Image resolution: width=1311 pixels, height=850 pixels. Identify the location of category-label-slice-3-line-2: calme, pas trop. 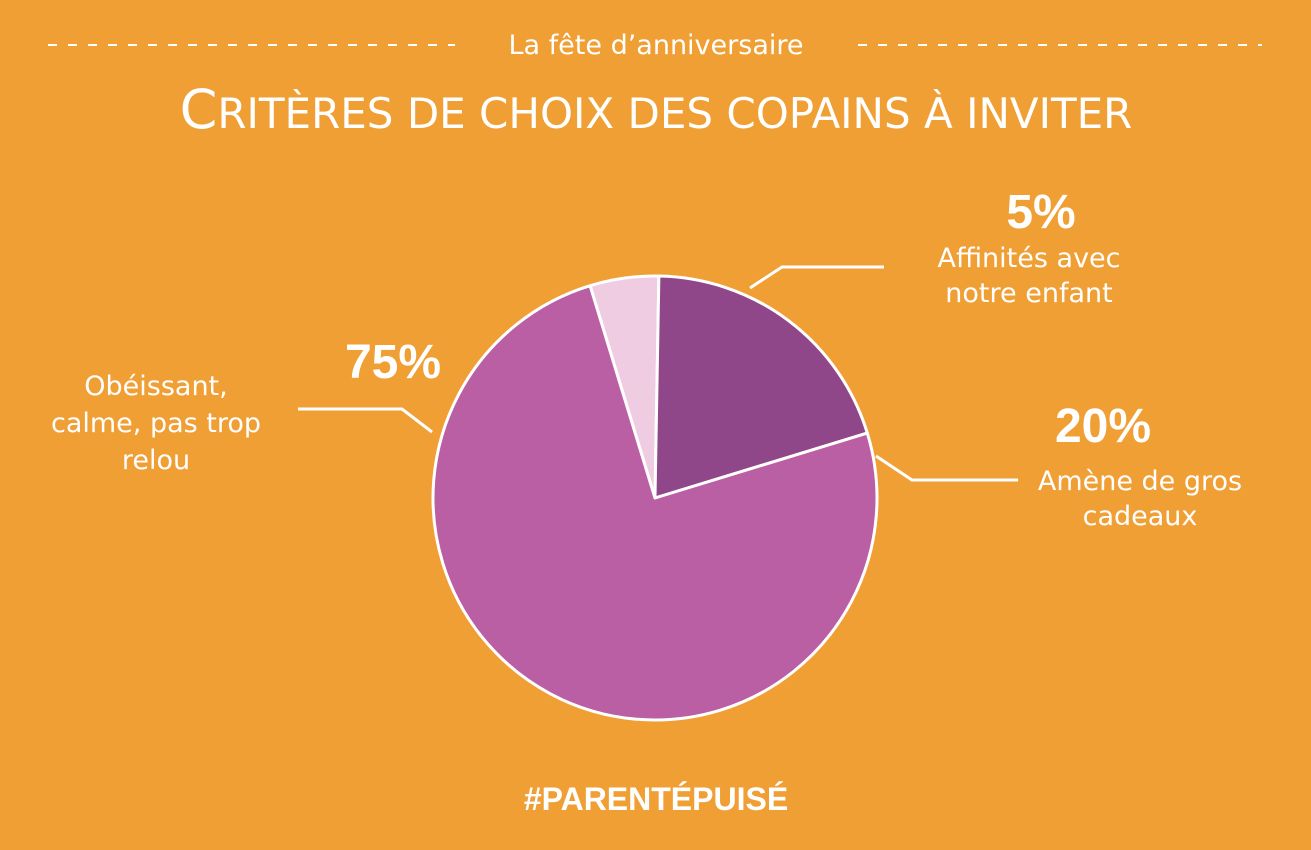
(156, 423).